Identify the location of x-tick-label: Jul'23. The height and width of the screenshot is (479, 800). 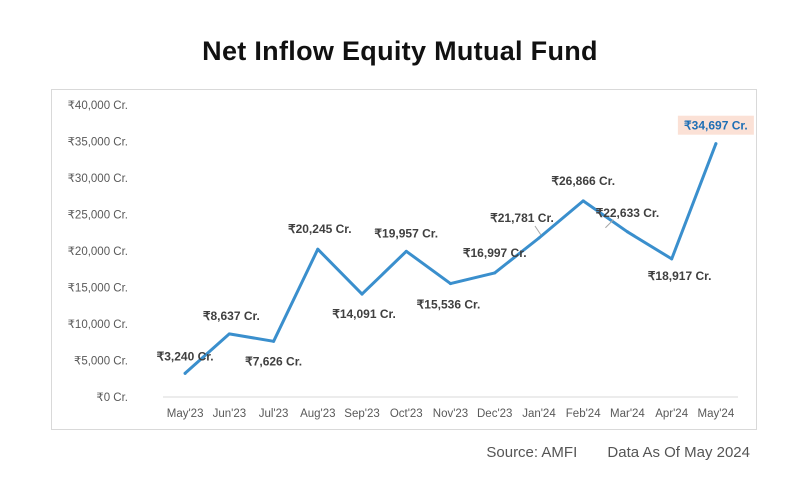
(274, 414).